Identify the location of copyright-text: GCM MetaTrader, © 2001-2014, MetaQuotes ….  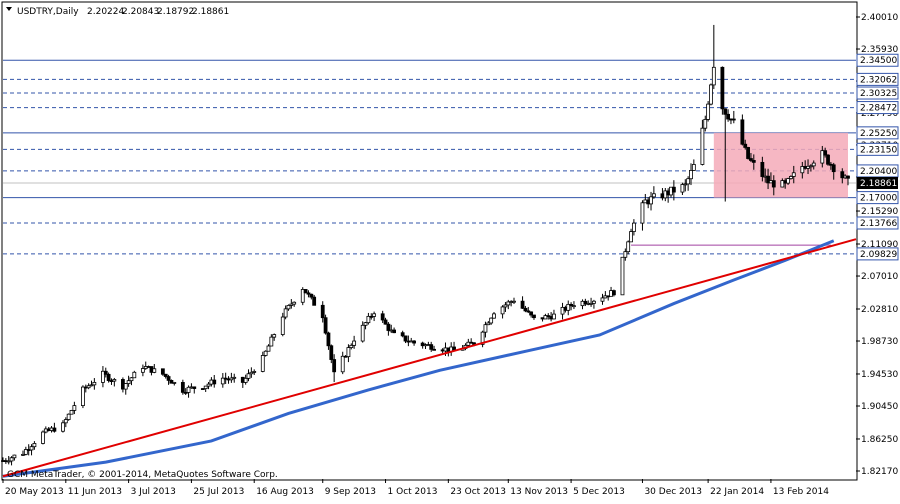
(142, 475).